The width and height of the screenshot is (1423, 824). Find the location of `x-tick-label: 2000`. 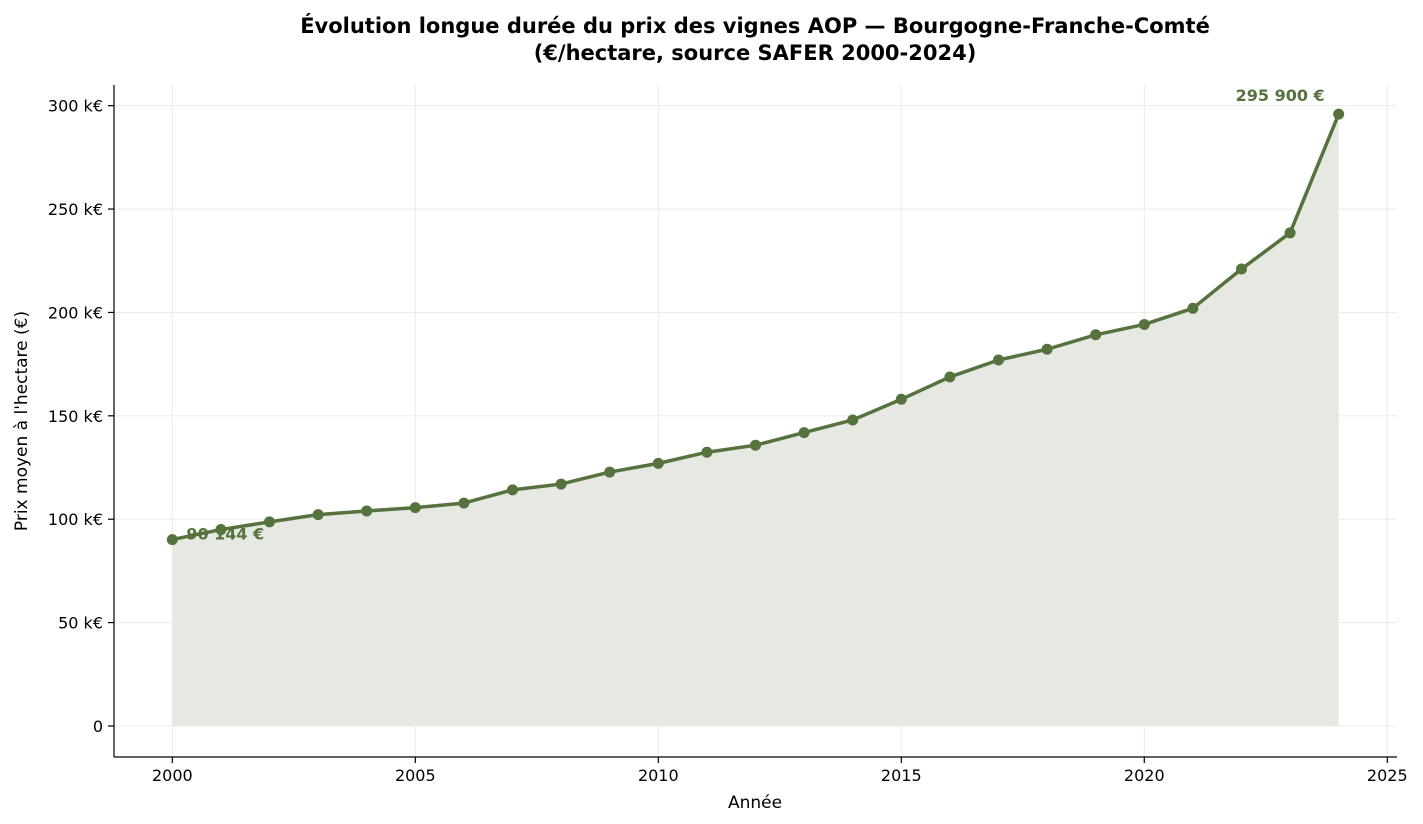

x-tick-label: 2000 is located at coordinates (172, 775).